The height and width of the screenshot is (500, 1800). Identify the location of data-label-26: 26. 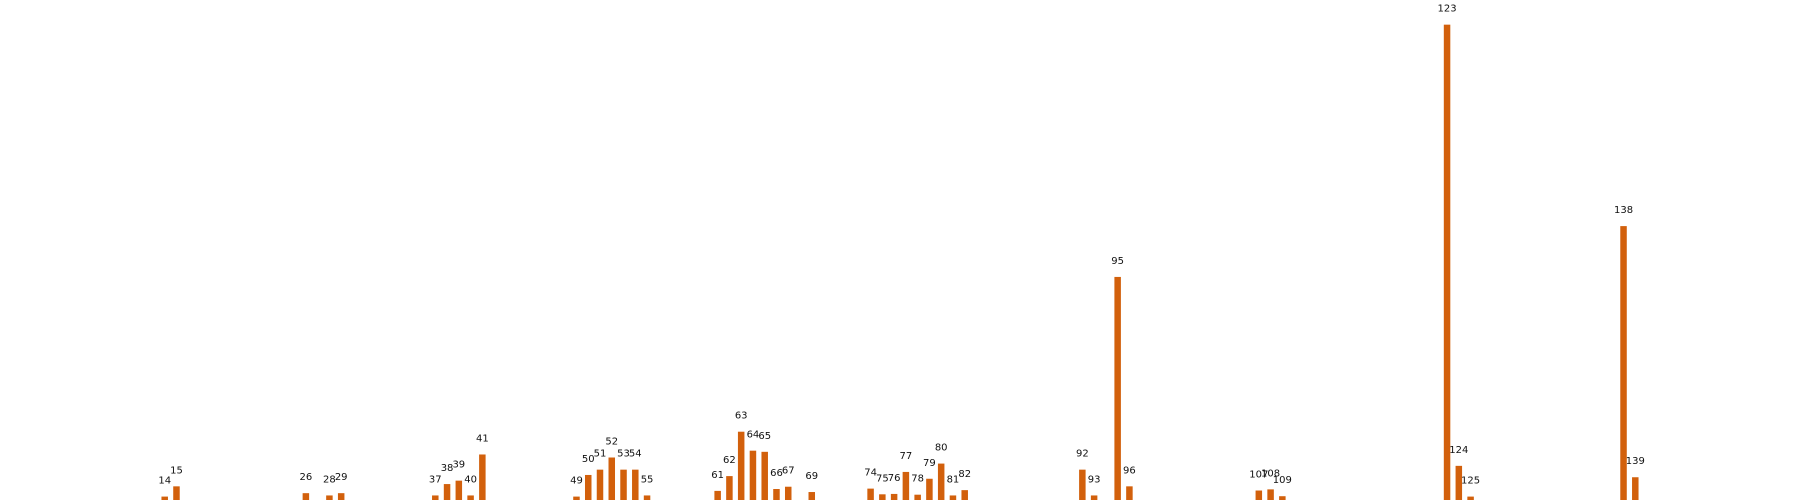
(306, 477).